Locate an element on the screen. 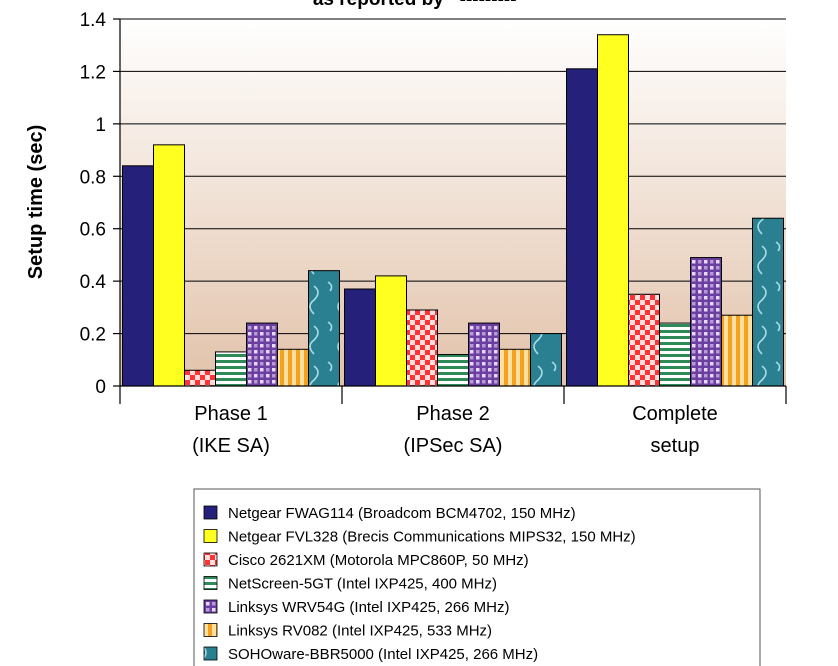 This screenshot has height=666, width=838. x-category-label: setup is located at coordinates (675, 446).